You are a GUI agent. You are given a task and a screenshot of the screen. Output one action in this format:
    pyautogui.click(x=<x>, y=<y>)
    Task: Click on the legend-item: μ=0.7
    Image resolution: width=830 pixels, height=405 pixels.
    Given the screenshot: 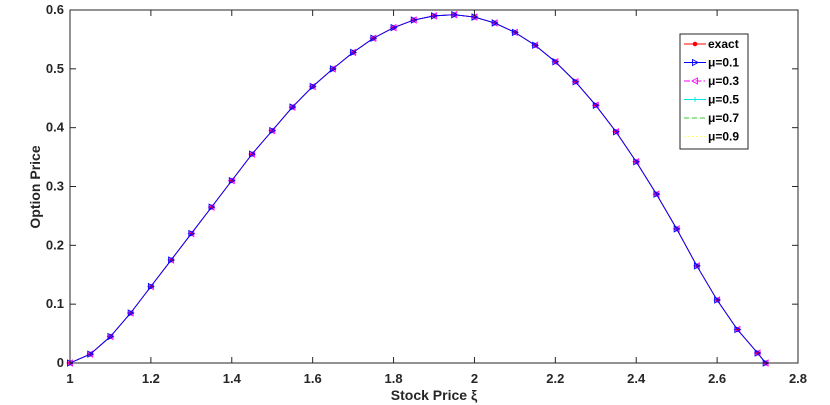 What is the action you would take?
    pyautogui.click(x=711, y=118)
    